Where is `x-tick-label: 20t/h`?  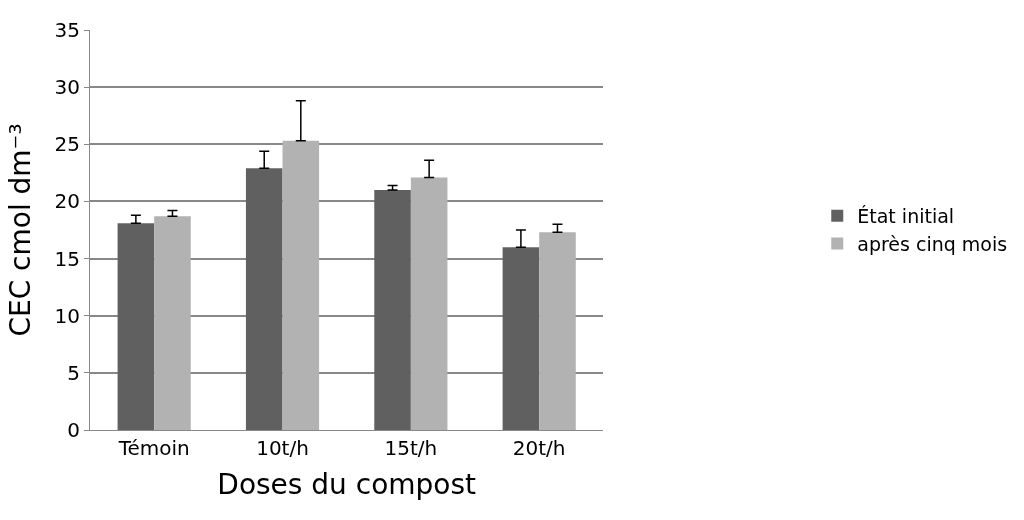
x-tick-label: 20t/h is located at coordinates (539, 448).